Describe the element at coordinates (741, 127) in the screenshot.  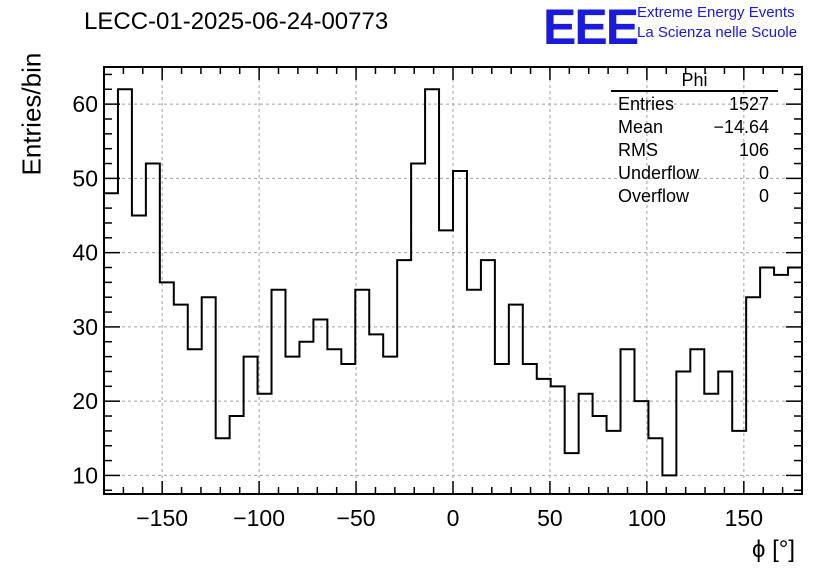
I see `stats-row-value: −14.64` at that location.